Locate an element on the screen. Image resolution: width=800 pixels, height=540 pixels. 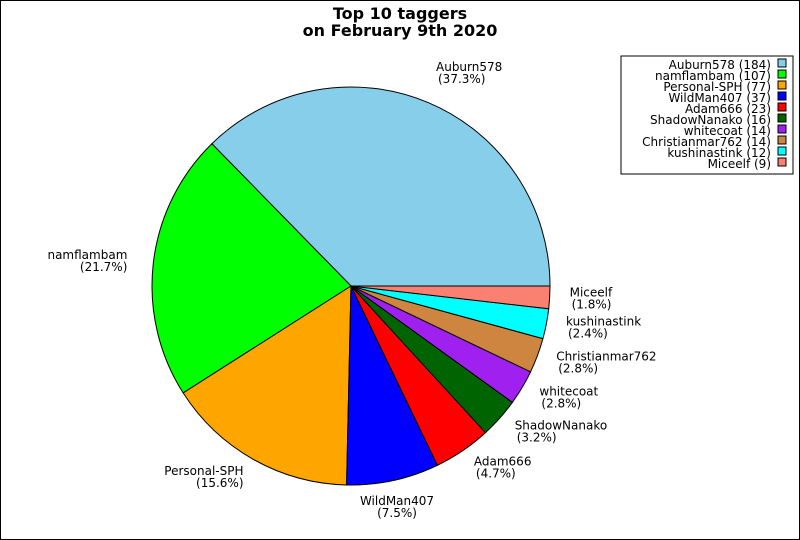
slice-label-adam666: Adam666 is located at coordinates (503, 461).